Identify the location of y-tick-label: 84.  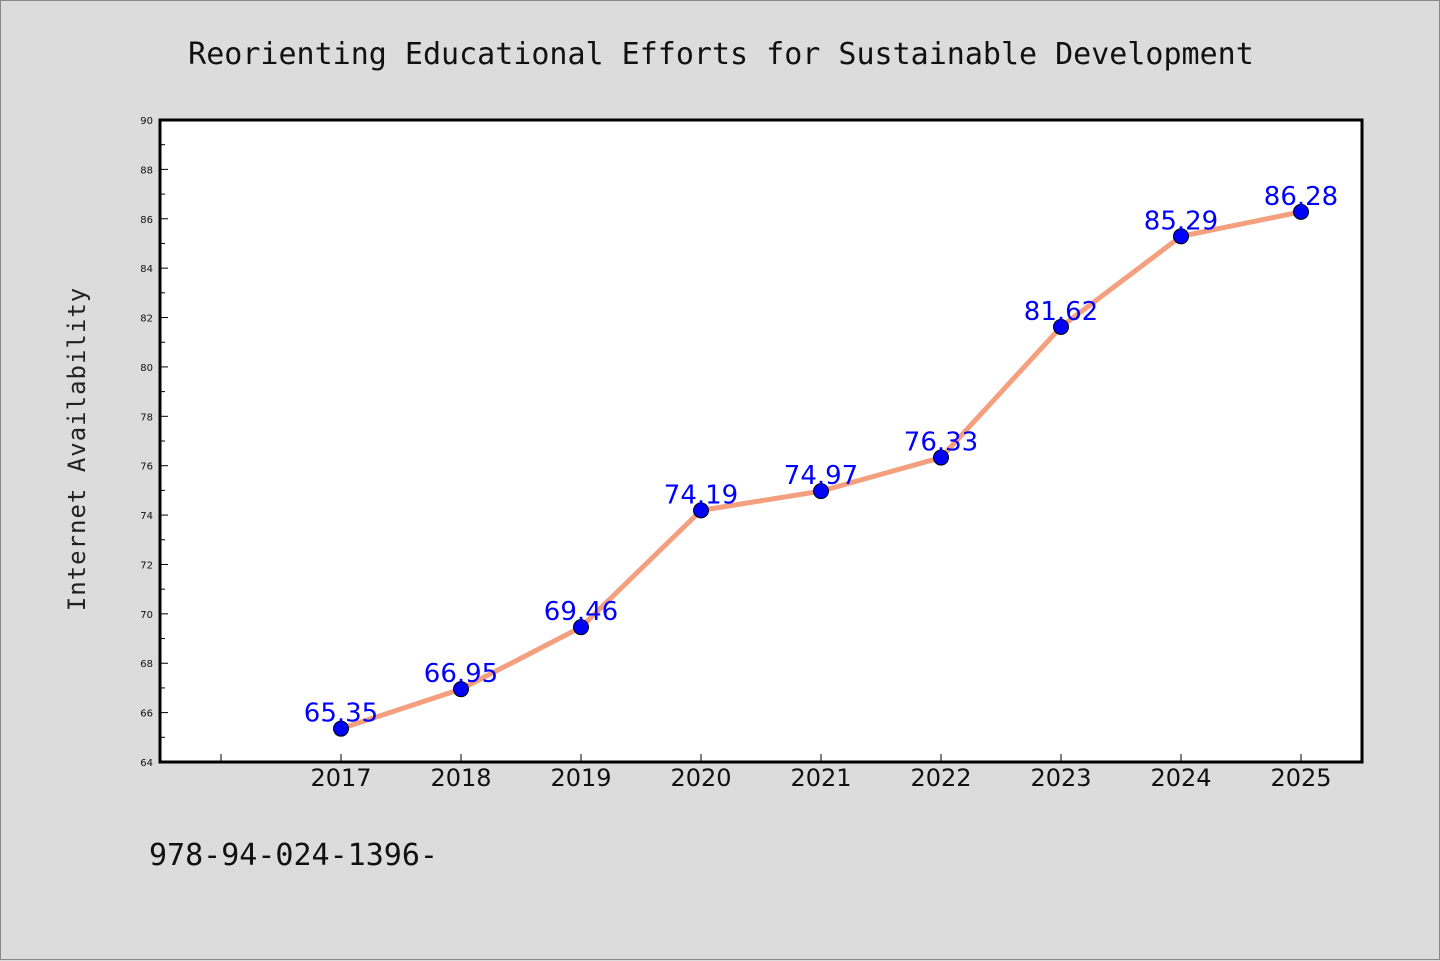
(146, 269).